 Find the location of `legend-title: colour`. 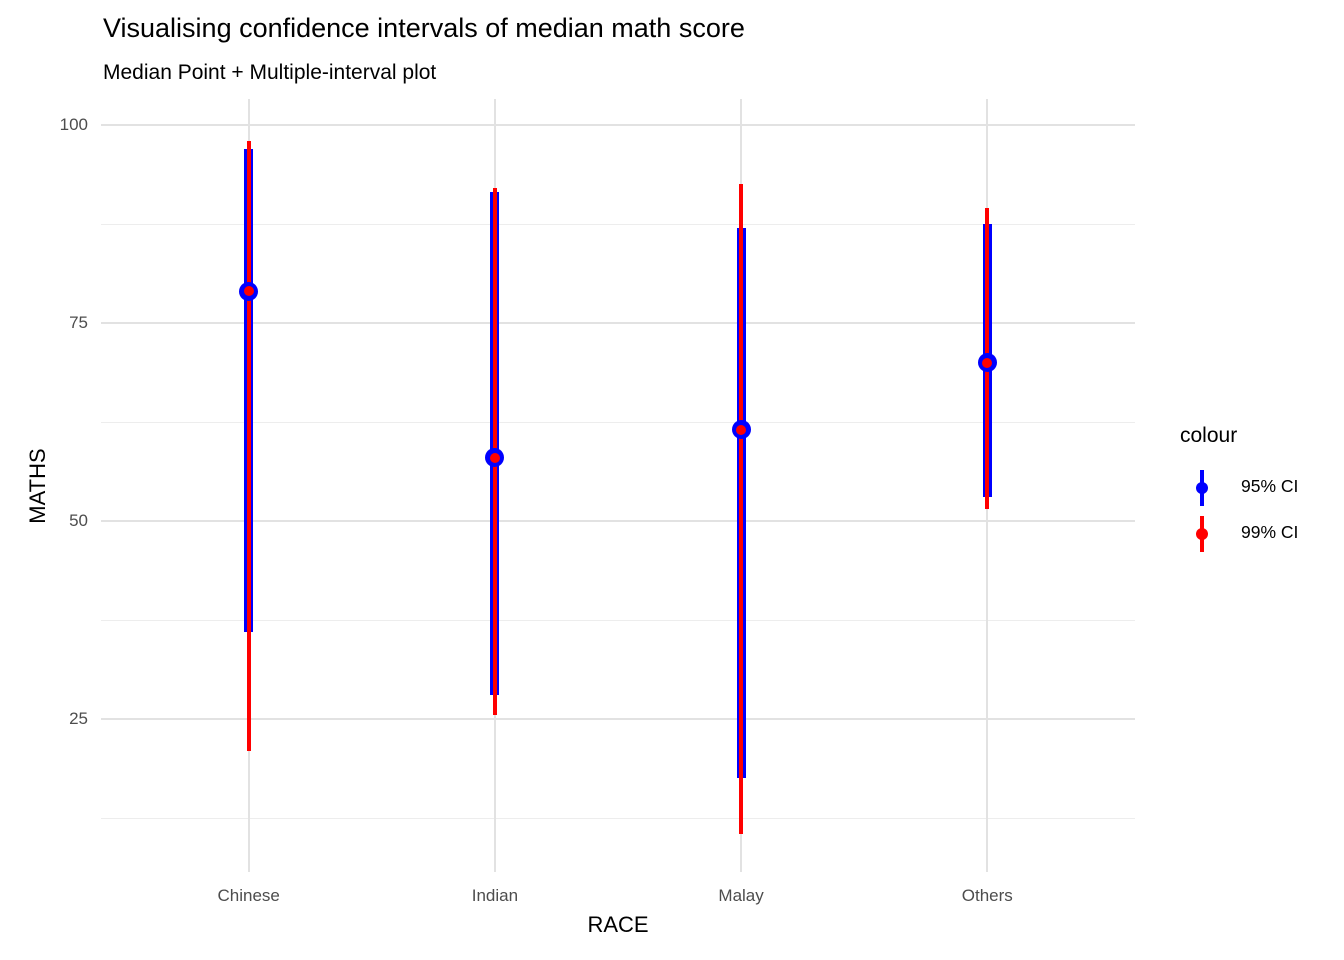

legend-title: colour is located at coordinates (1209, 435).